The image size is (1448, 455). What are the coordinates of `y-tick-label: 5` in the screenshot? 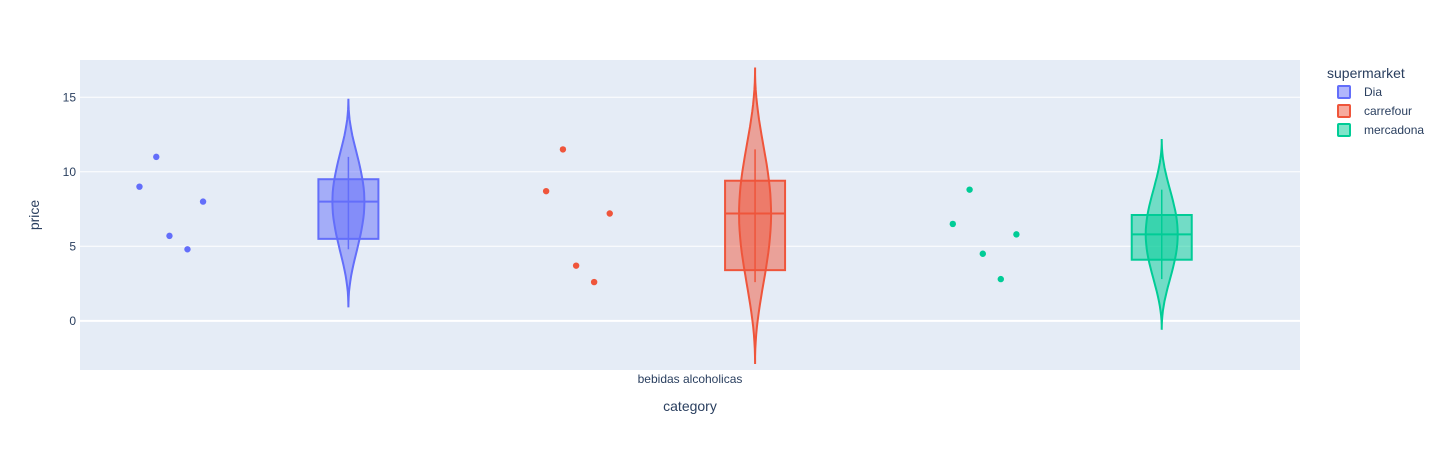 It's located at (72, 246).